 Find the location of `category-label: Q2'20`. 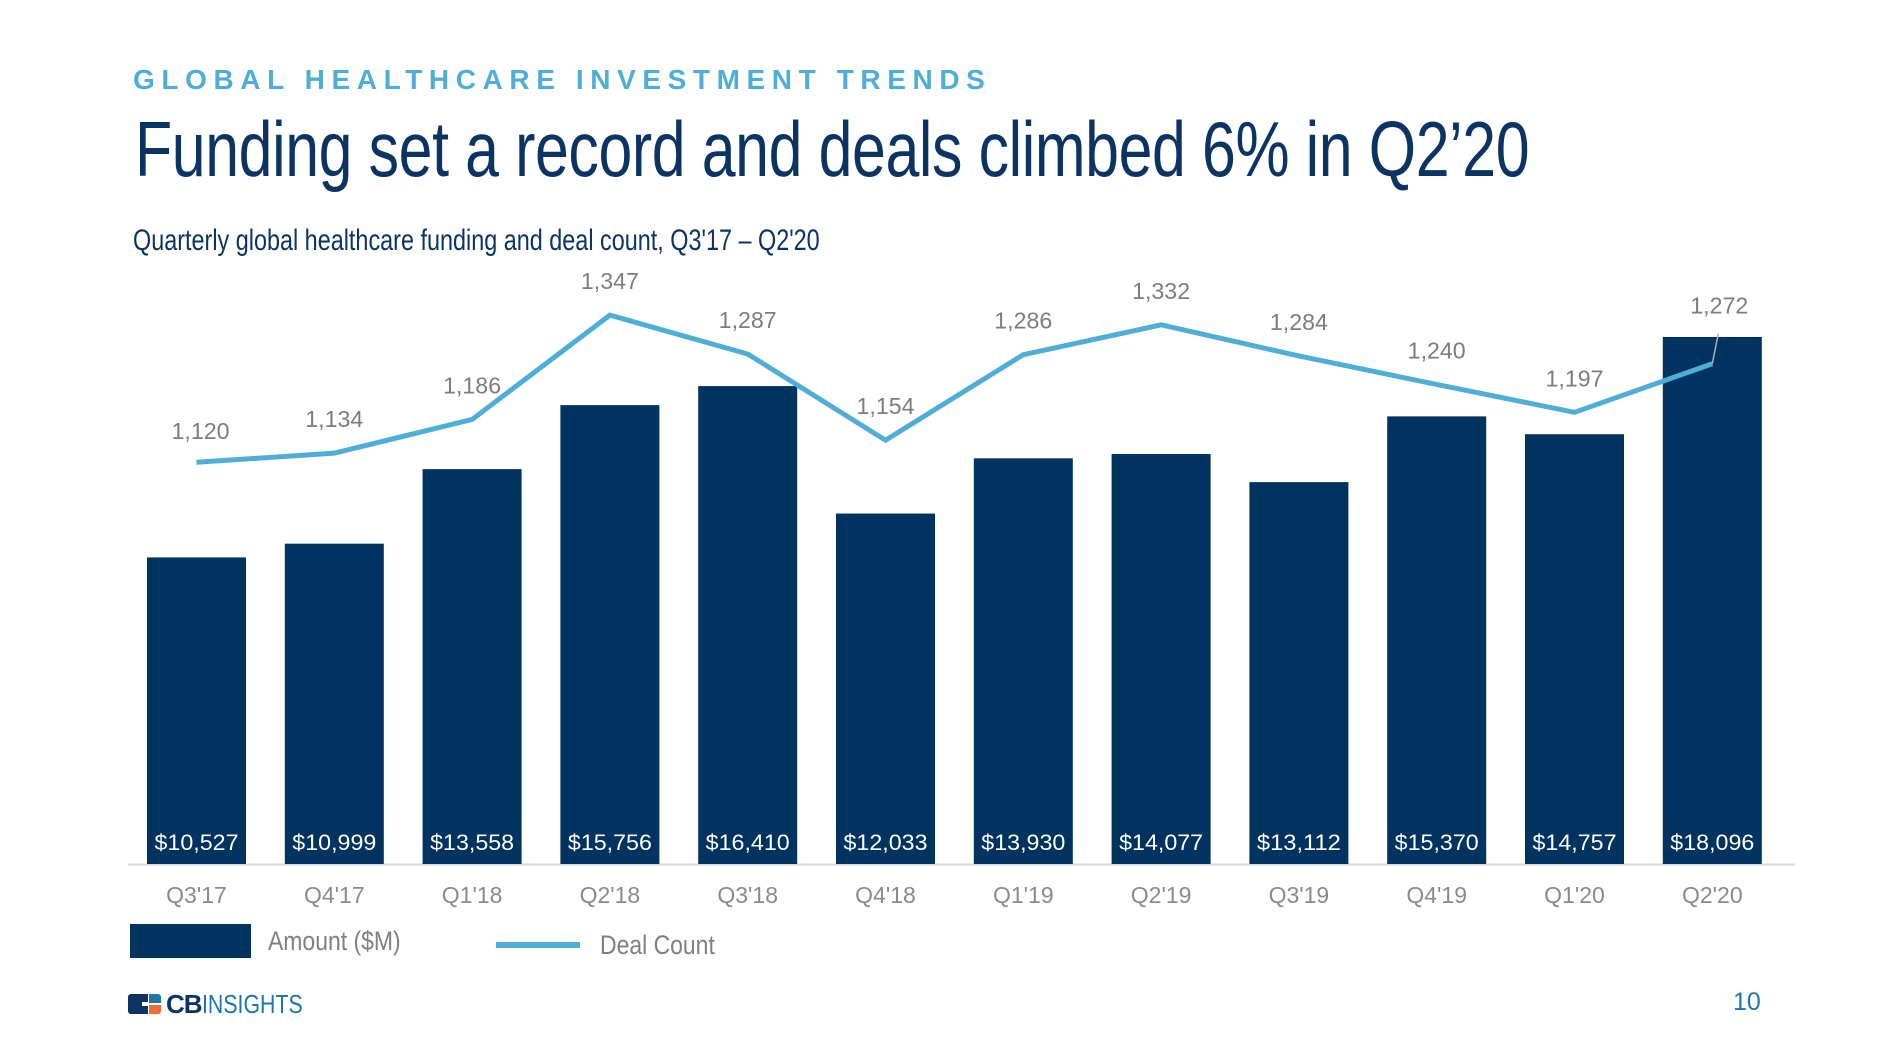

category-label: Q2'20 is located at coordinates (1712, 895).